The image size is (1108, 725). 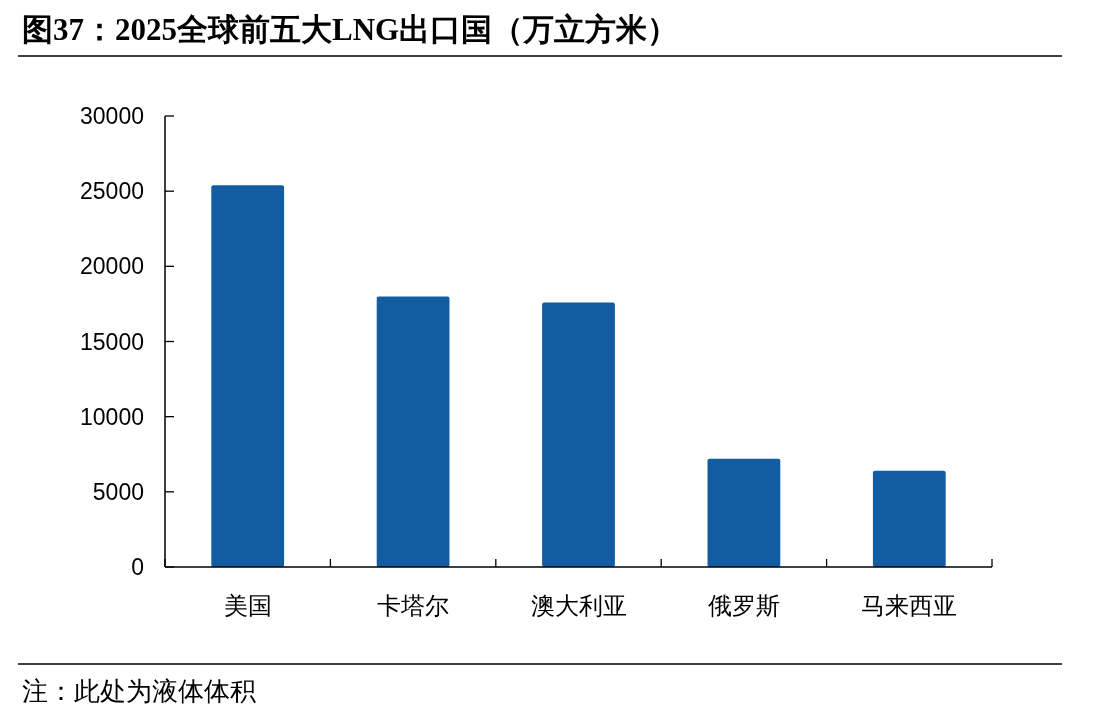 What do you see at coordinates (247, 605) in the screenshot?
I see `x-tick-label: 美国` at bounding box center [247, 605].